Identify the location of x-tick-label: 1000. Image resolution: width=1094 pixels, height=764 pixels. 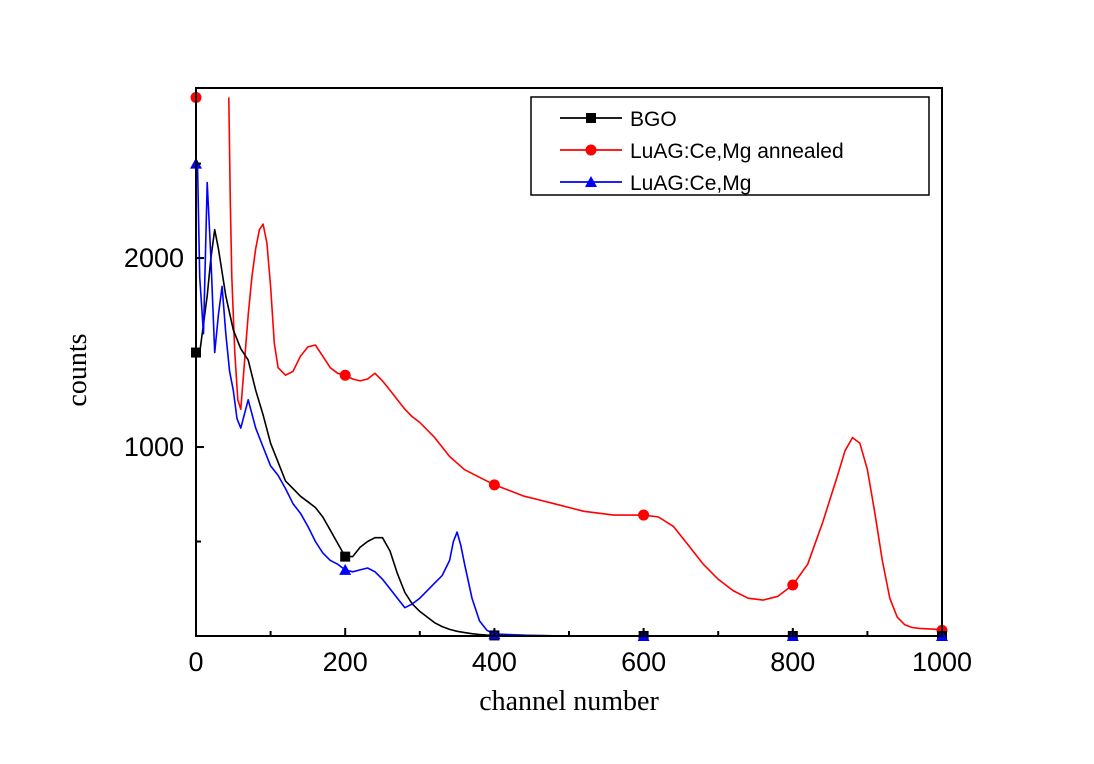
(942, 662).